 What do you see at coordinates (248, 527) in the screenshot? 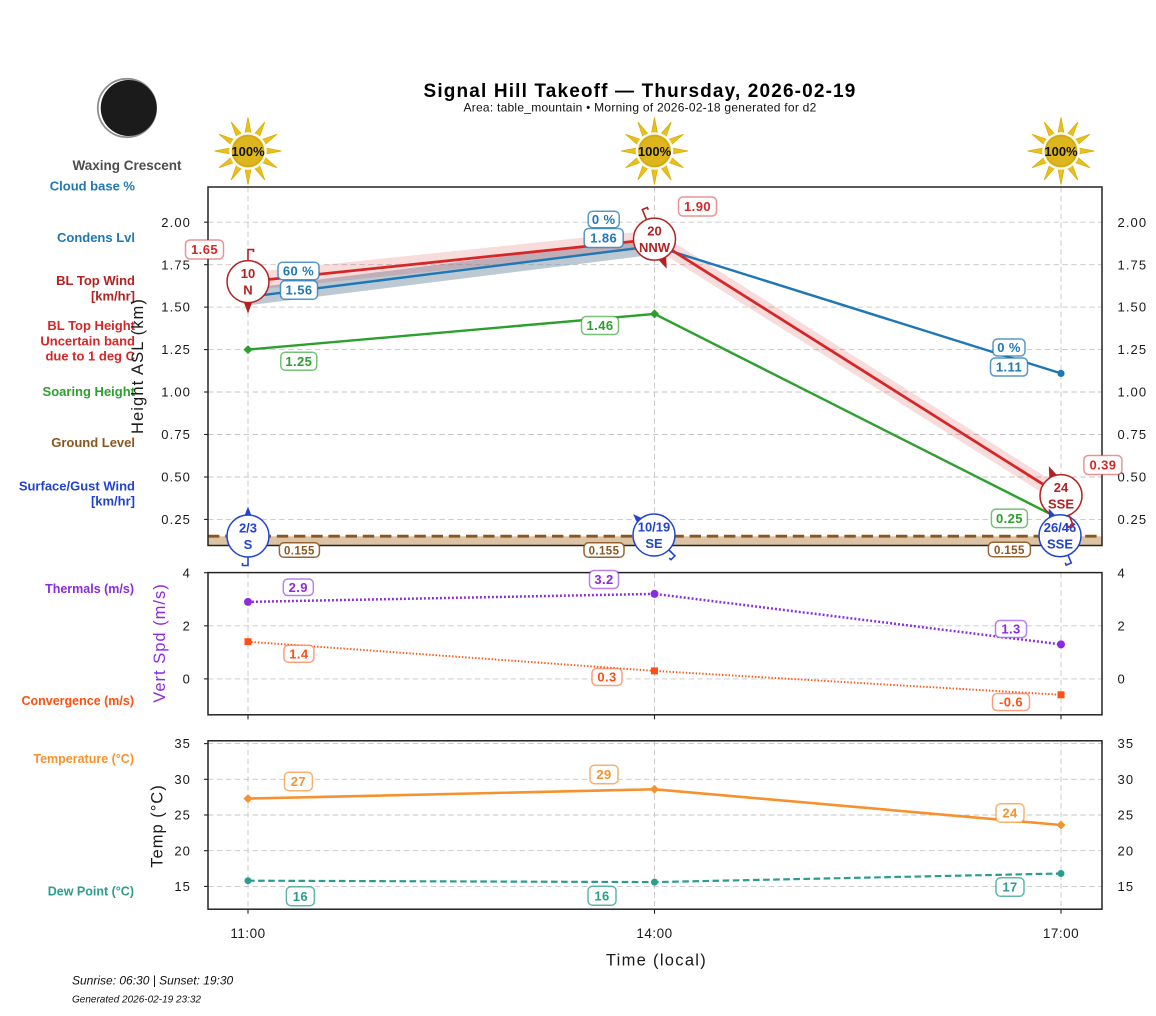
I see `svg-text: 2/3` at bounding box center [248, 527].